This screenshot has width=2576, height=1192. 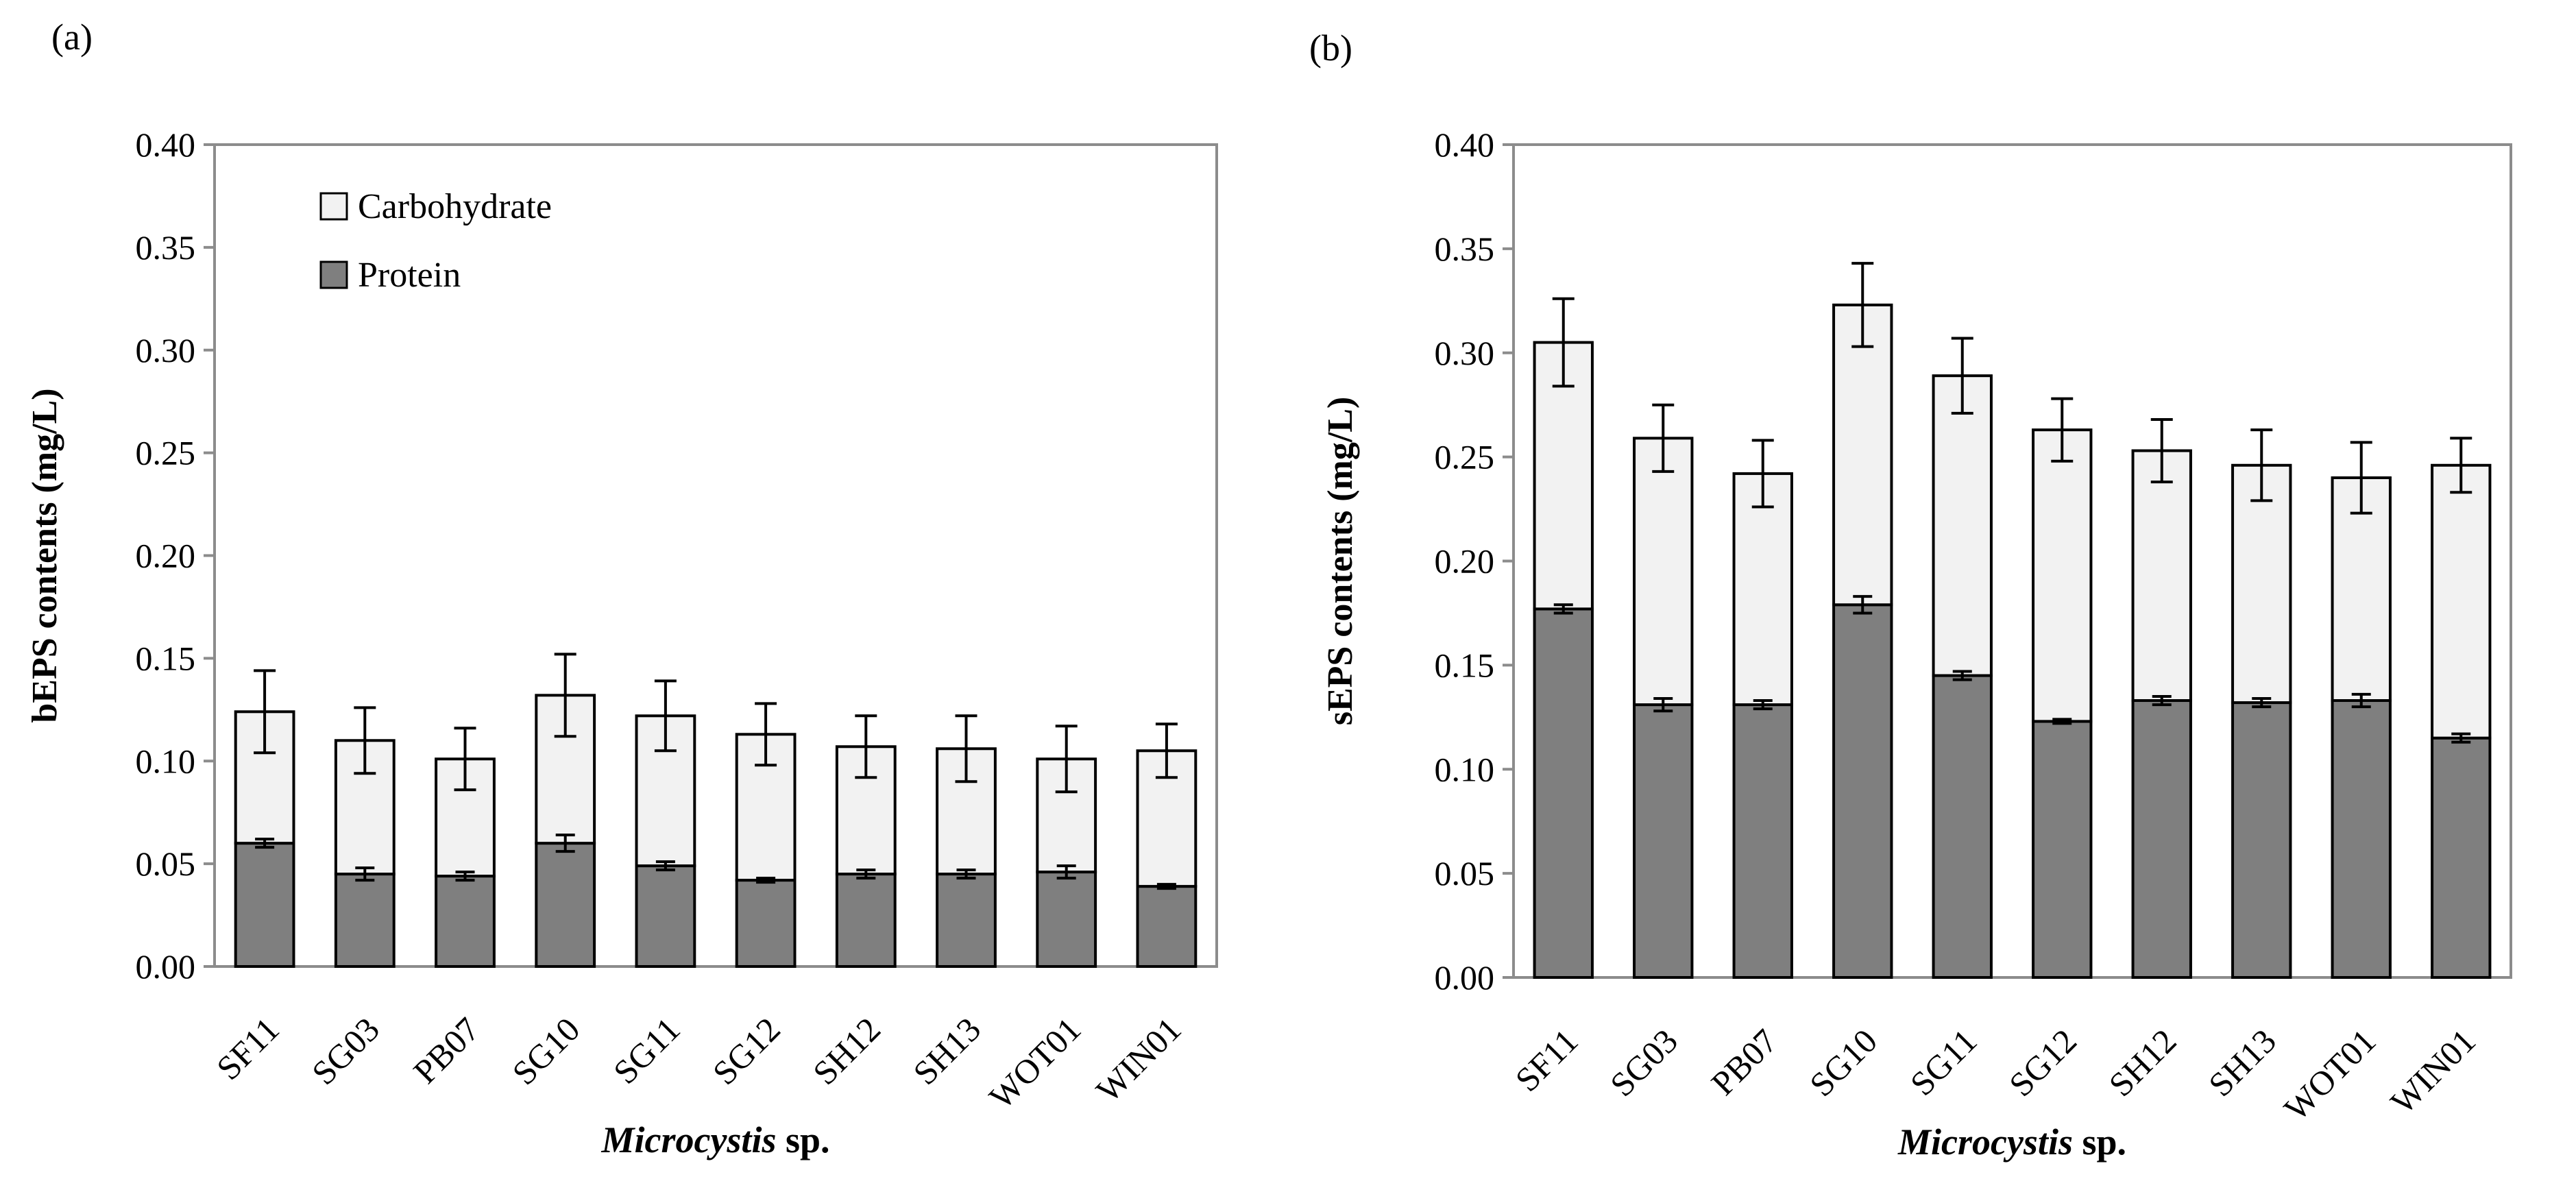 I want to click on panel-label: (b), so click(x=1330, y=48).